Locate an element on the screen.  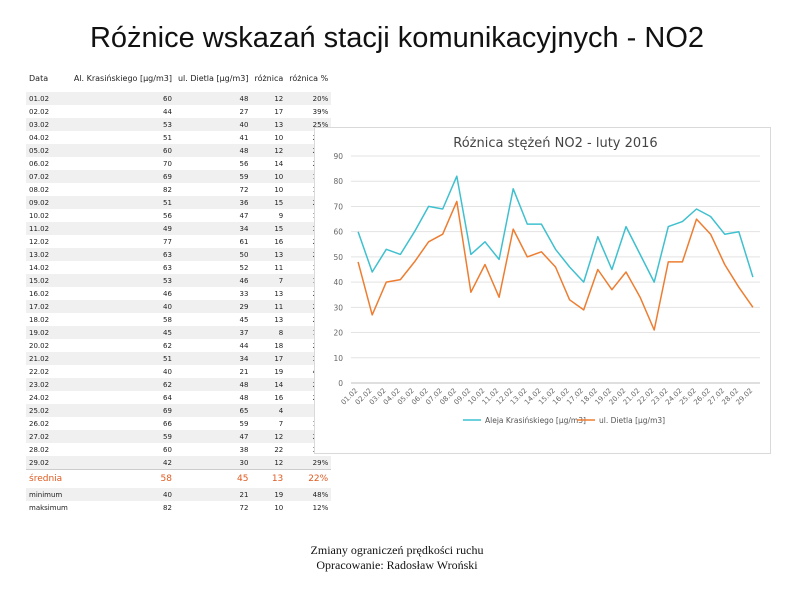
table-row: 16.0246331328% is located at coordinates (179, 293).